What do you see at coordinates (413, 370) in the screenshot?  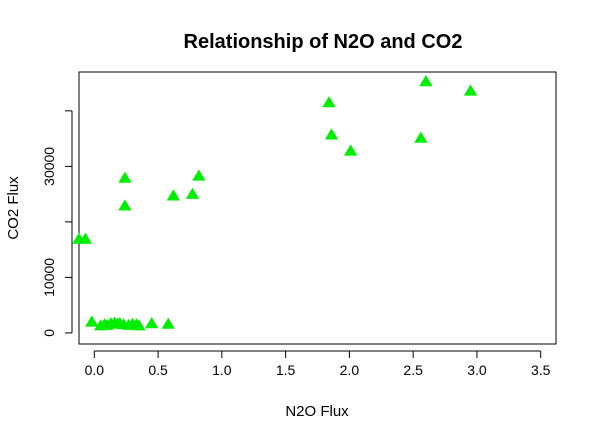 I see `x-tick-label: 2.5` at bounding box center [413, 370].